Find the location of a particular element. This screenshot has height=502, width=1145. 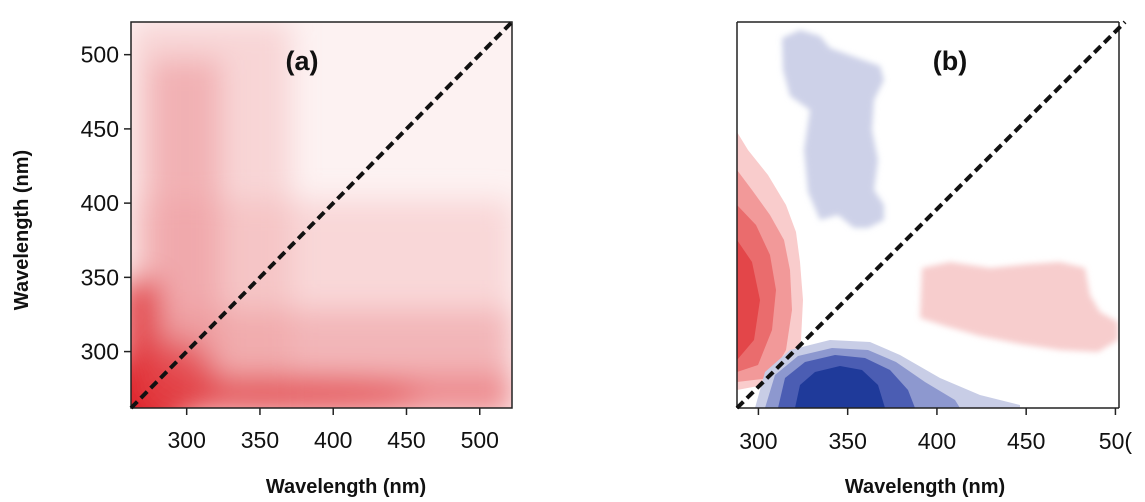

panel-a-x-ticks: 300 350 400 450 500 is located at coordinates (333, 430).